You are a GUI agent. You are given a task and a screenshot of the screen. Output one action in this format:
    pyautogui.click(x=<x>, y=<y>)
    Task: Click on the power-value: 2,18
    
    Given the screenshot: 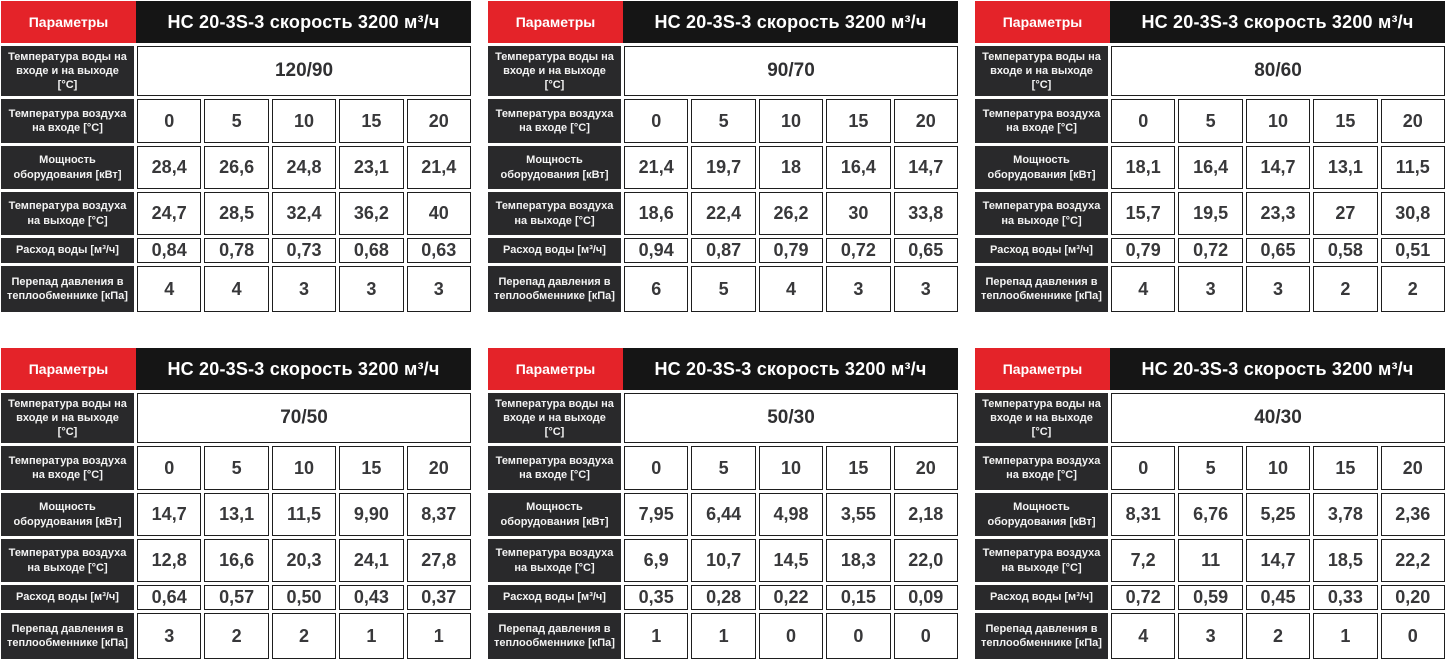 What is the action you would take?
    pyautogui.click(x=925, y=514)
    